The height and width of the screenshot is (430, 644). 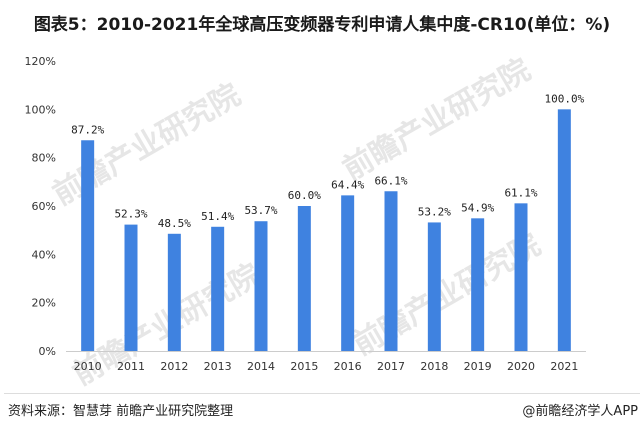 What do you see at coordinates (261, 286) in the screenshot?
I see `bar-2014` at bounding box center [261, 286].